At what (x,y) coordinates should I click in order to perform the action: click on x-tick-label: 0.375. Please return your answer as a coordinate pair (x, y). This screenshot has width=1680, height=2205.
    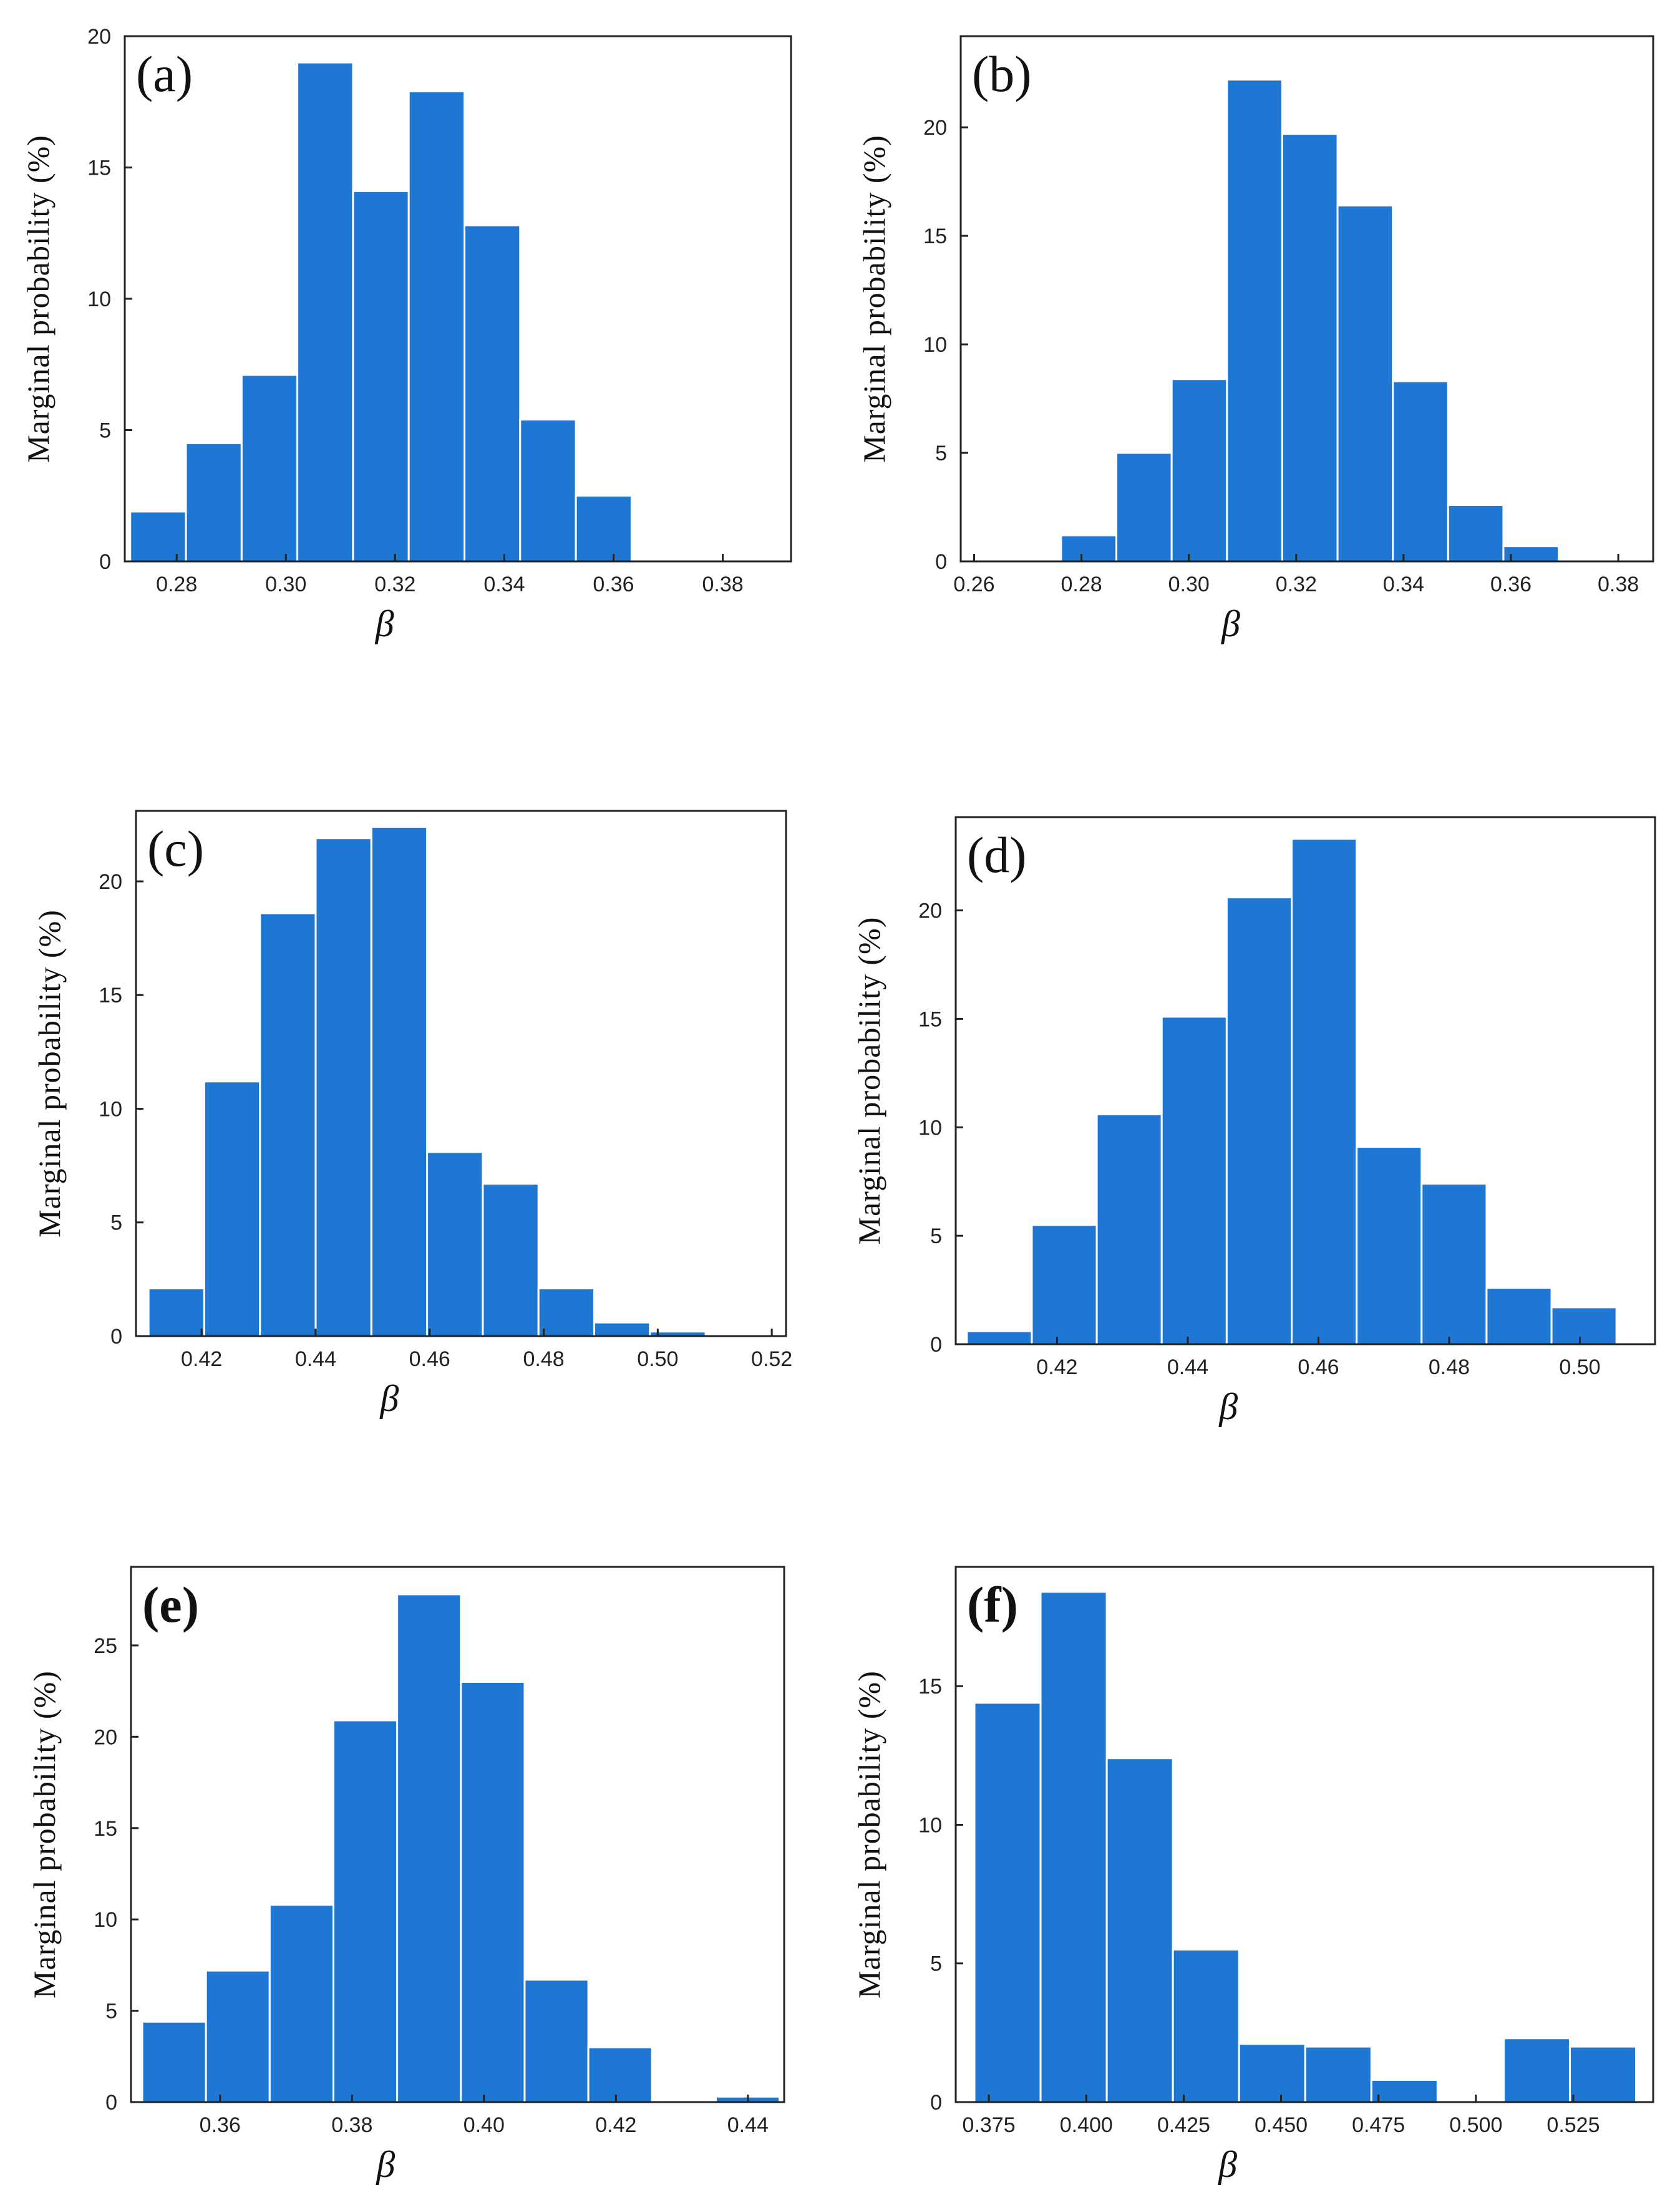
    Looking at the image, I should click on (990, 2125).